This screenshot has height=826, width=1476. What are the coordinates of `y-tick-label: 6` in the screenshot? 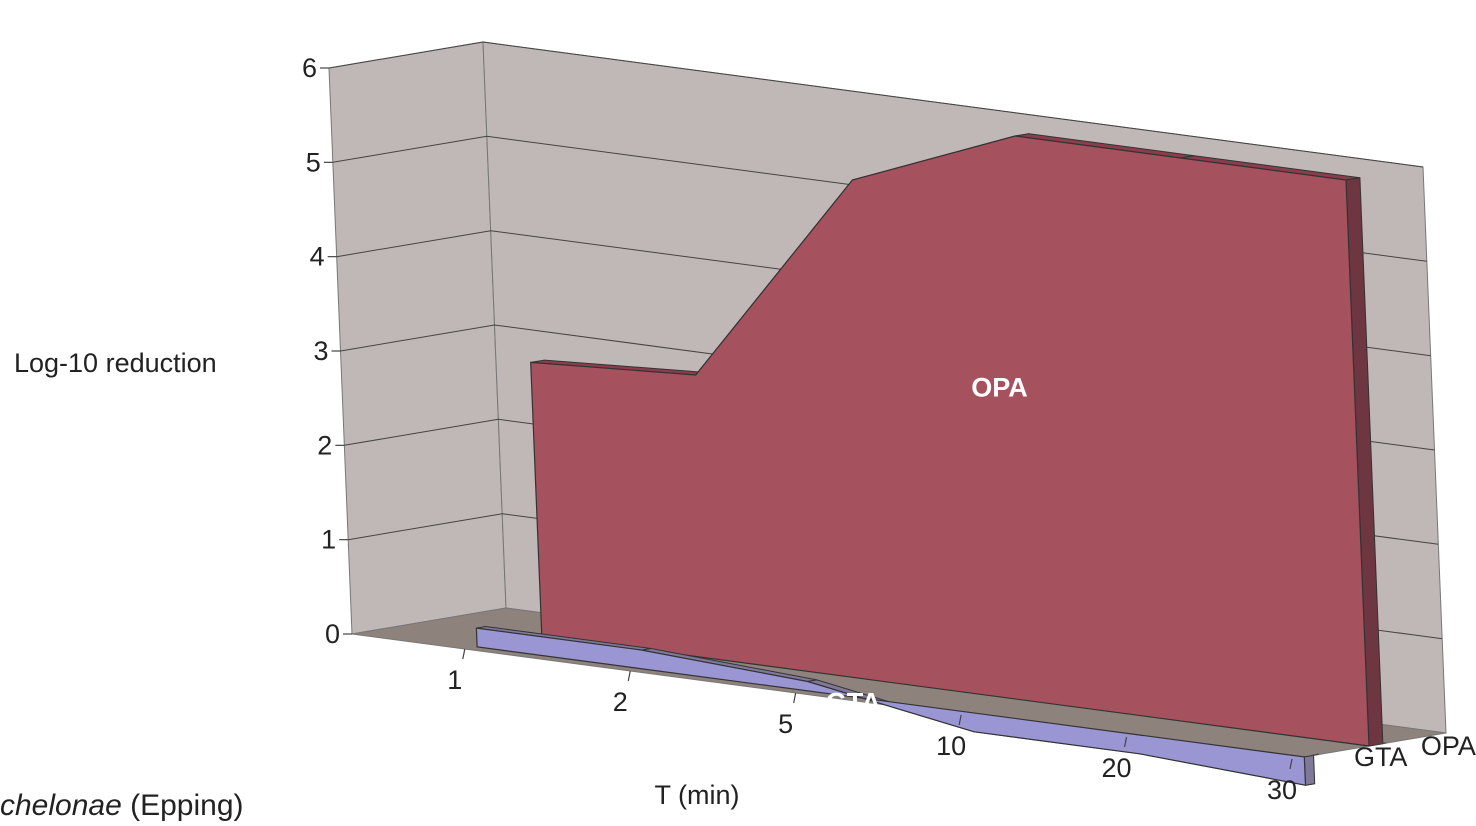 It's located at (309, 68).